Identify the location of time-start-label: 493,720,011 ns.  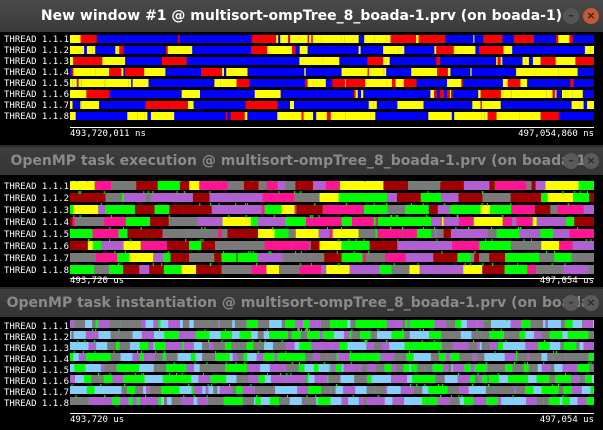
(108, 134).